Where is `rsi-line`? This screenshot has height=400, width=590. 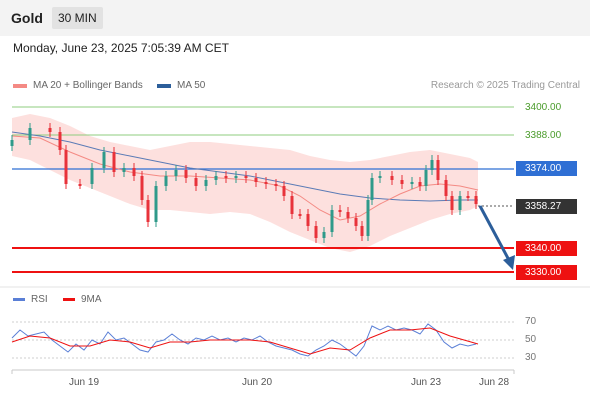 rsi-line is located at coordinates (244, 340).